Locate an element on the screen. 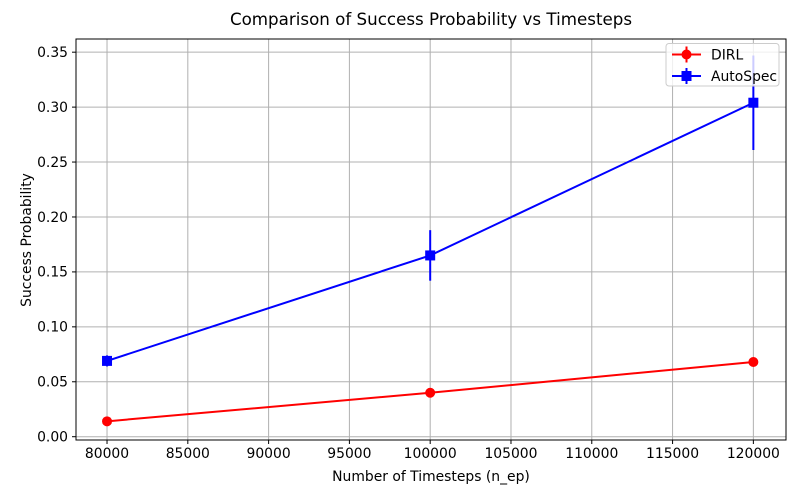 Image resolution: width=800 pixels, height=500 pixels. y-tick-label: 0.35 is located at coordinates (52, 53).